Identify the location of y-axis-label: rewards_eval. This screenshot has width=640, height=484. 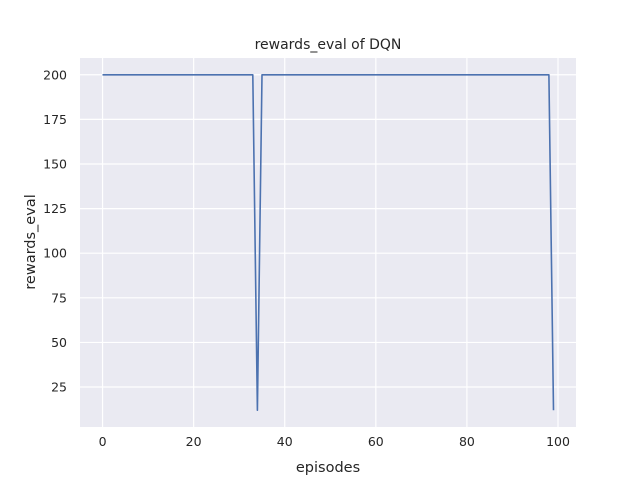
(31, 241).